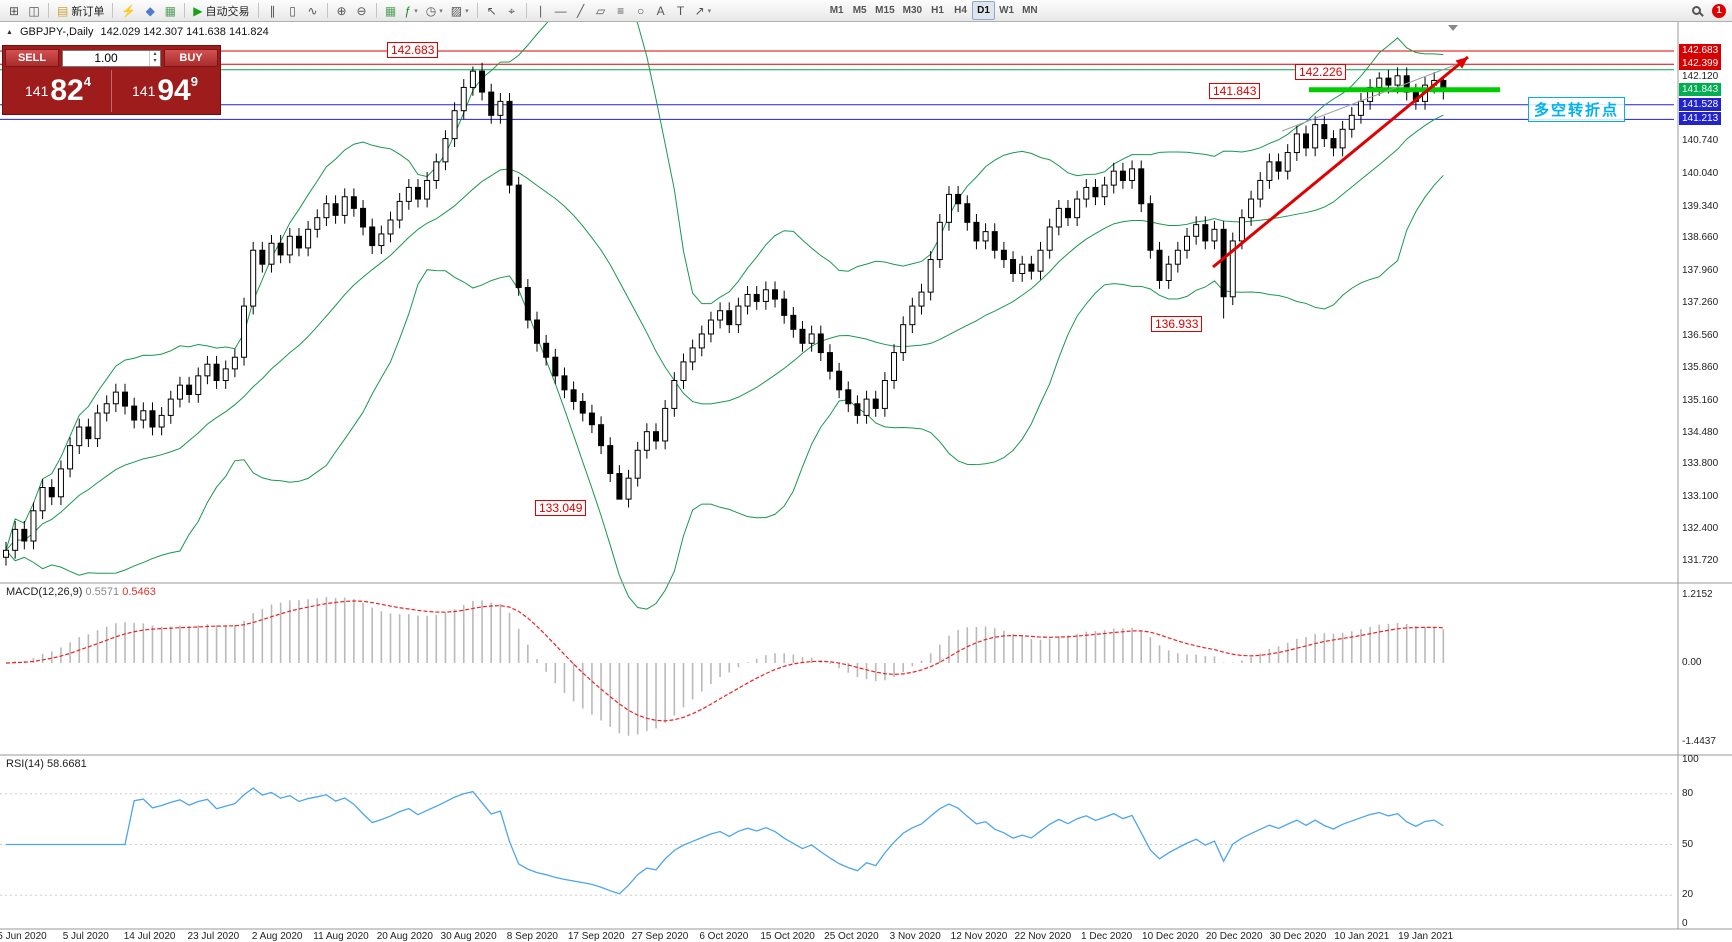  What do you see at coordinates (313, 10) in the screenshot?
I see `line-chart-button: ∿` at bounding box center [313, 10].